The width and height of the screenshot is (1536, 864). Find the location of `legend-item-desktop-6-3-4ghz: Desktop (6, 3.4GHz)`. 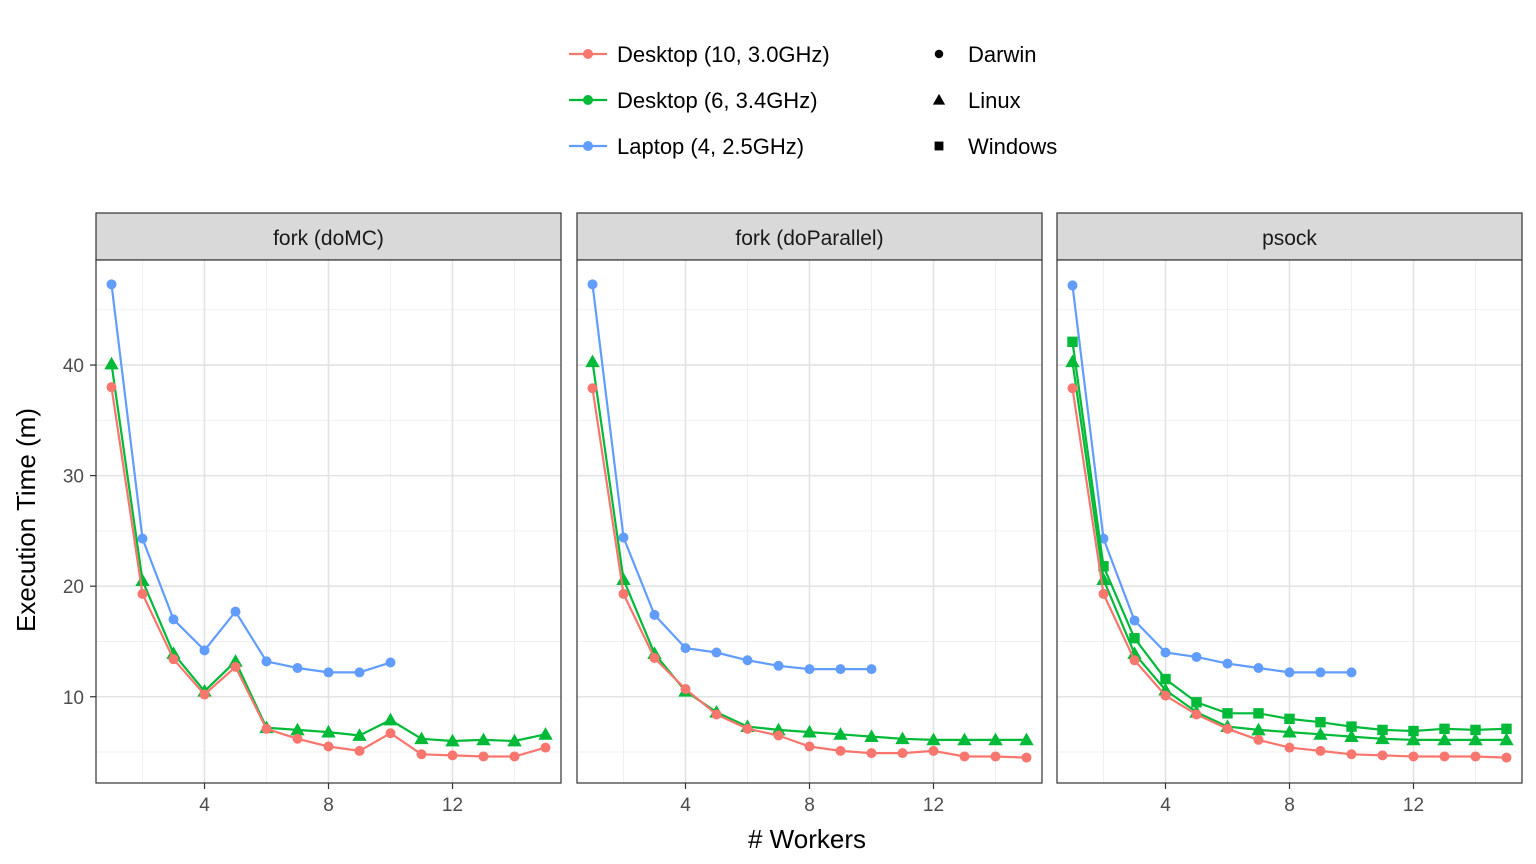

legend-item-desktop-6-3-4ghz: Desktop (6, 3.4GHz) is located at coordinates (693, 100).